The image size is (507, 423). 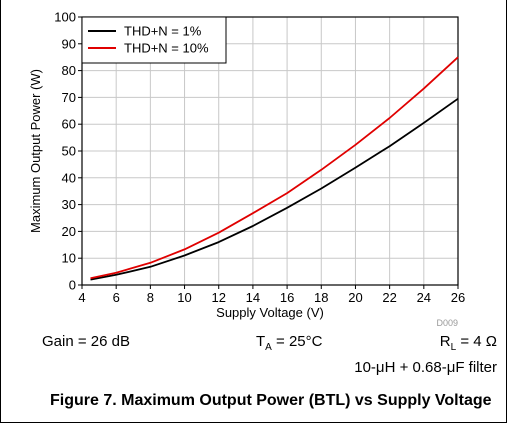 What do you see at coordinates (154, 40) in the screenshot?
I see `legend` at bounding box center [154, 40].